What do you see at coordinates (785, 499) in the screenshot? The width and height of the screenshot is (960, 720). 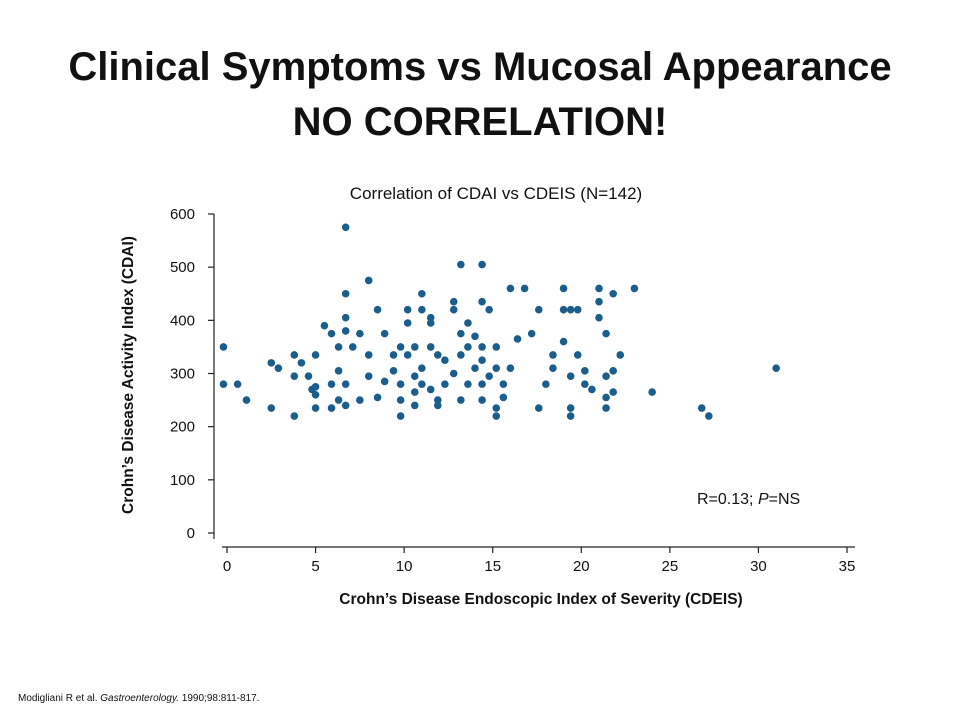 I see `p-value-text: =NS` at bounding box center [785, 499].